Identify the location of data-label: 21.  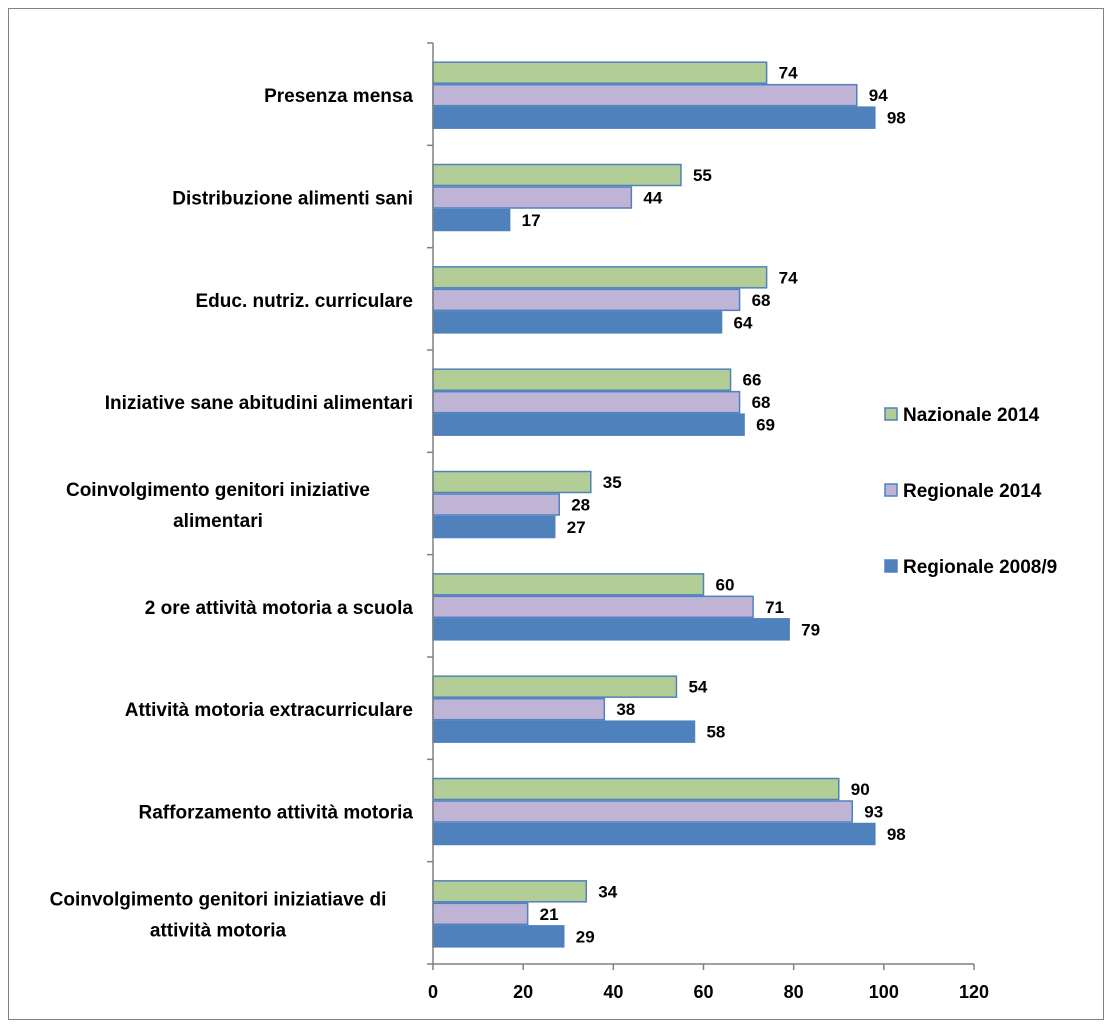
(549, 914).